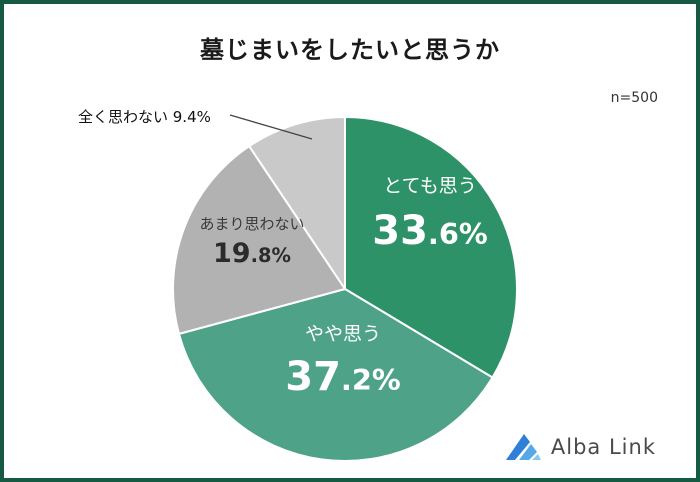 This screenshot has height=482, width=700. I want to click on slice-label-yaya-omou: やや思う 37.2%, so click(343, 361).